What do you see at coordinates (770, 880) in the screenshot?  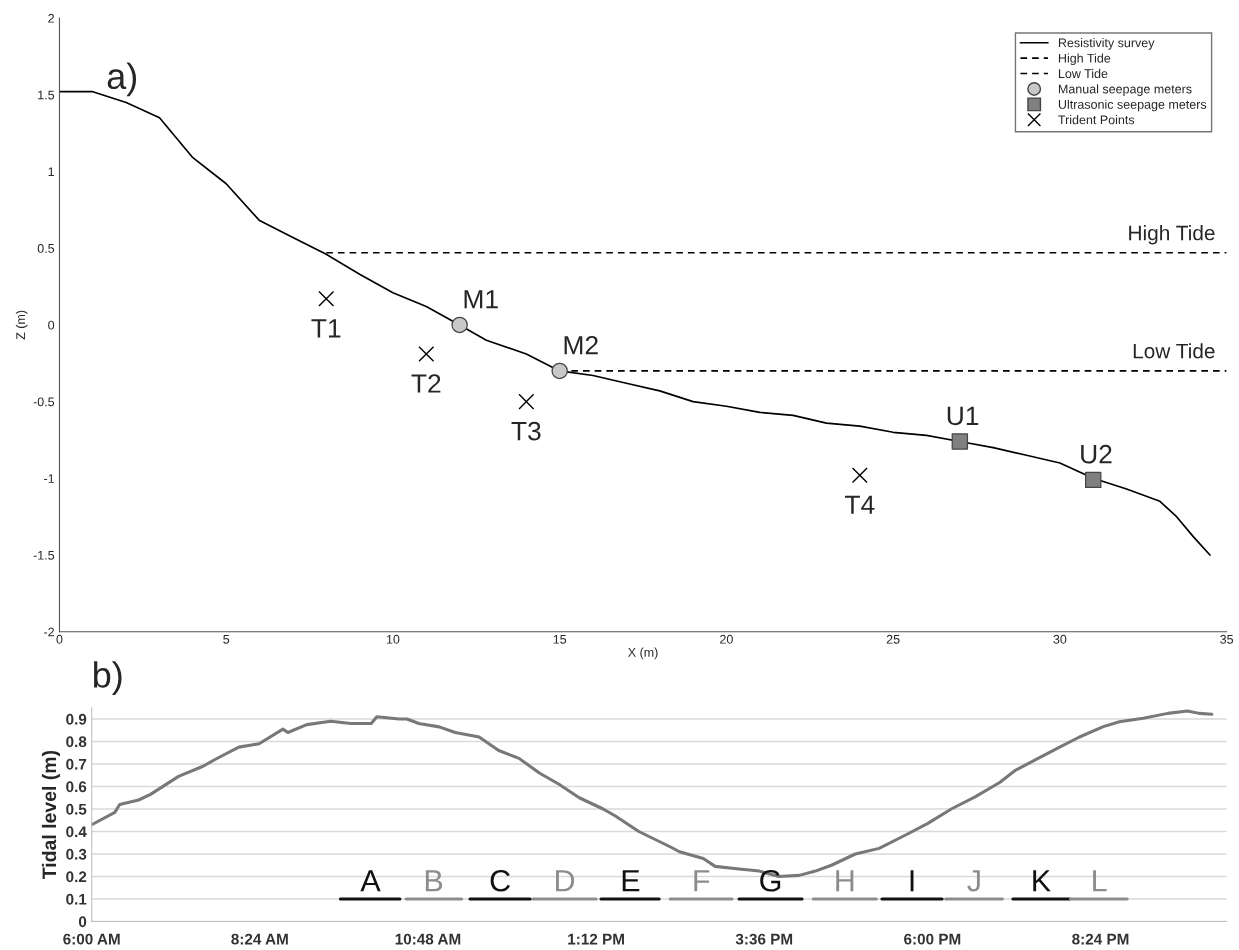 I see `annotation: G` at bounding box center [770, 880].